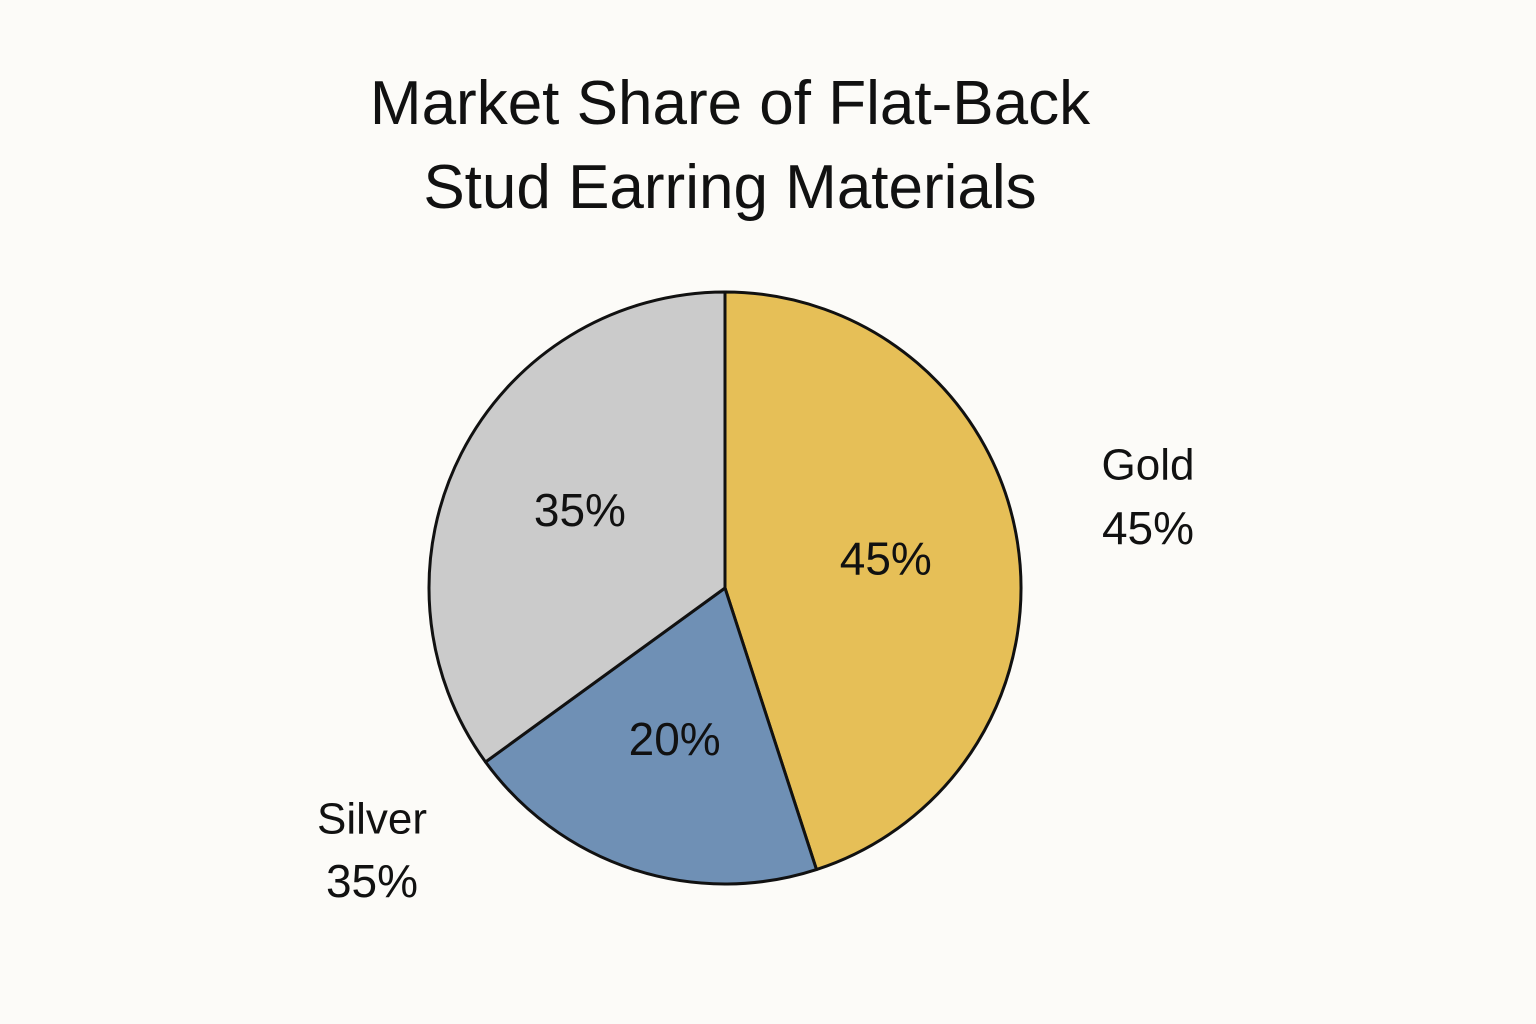 The height and width of the screenshot is (1024, 1536). Describe the element at coordinates (675, 739) in the screenshot. I see `slice-label: 20%` at that location.